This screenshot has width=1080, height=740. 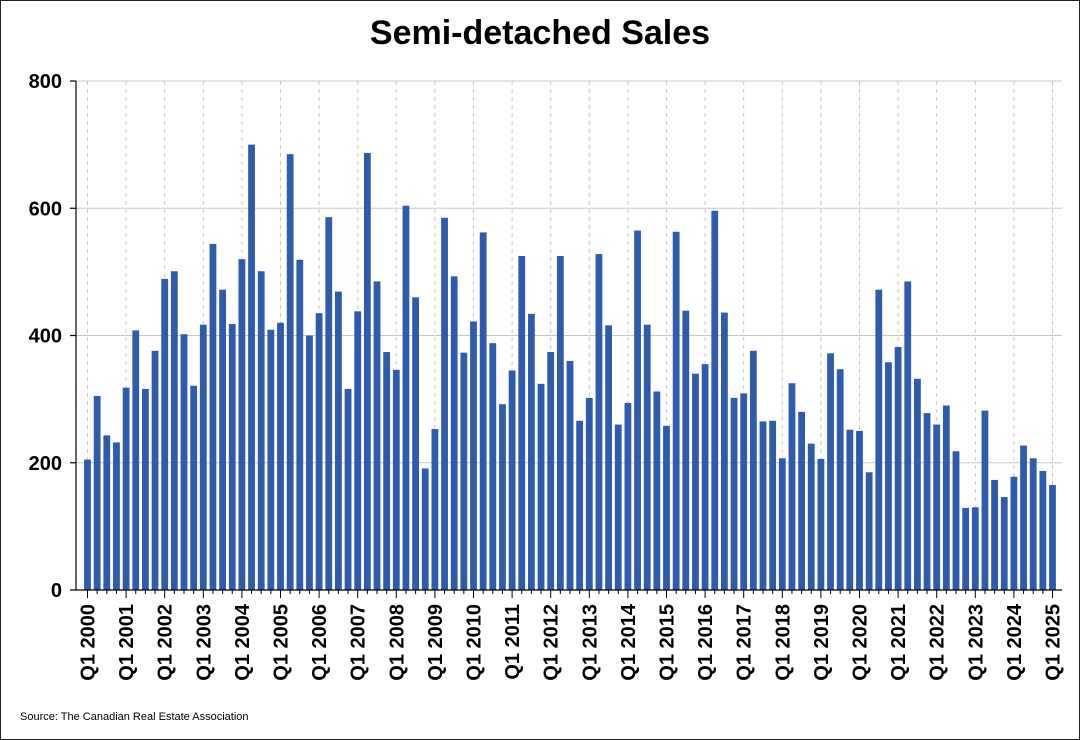 I want to click on x-tick-label: Q1 2018, so click(x=783, y=642).